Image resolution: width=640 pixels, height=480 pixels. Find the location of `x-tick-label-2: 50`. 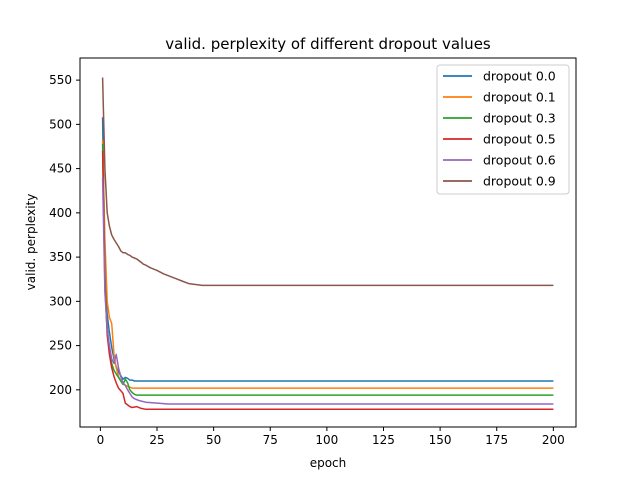

x-tick-label-2: 50 is located at coordinates (213, 440).